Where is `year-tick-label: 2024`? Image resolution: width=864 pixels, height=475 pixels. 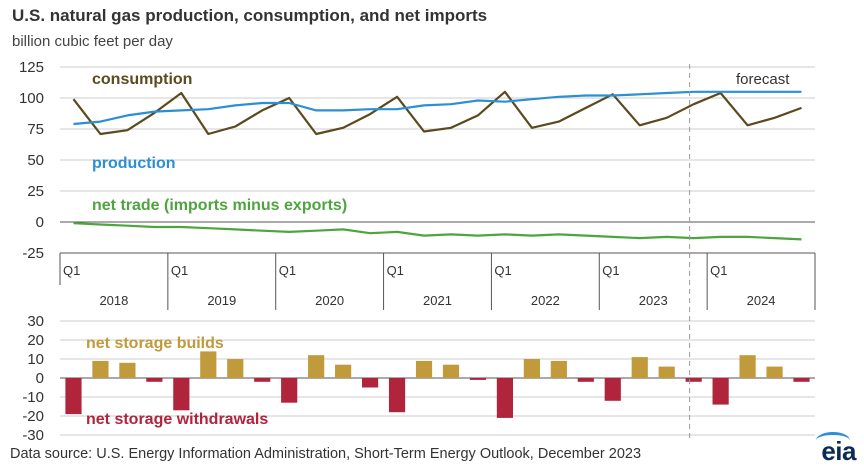 year-tick-label: 2024 is located at coordinates (761, 300).